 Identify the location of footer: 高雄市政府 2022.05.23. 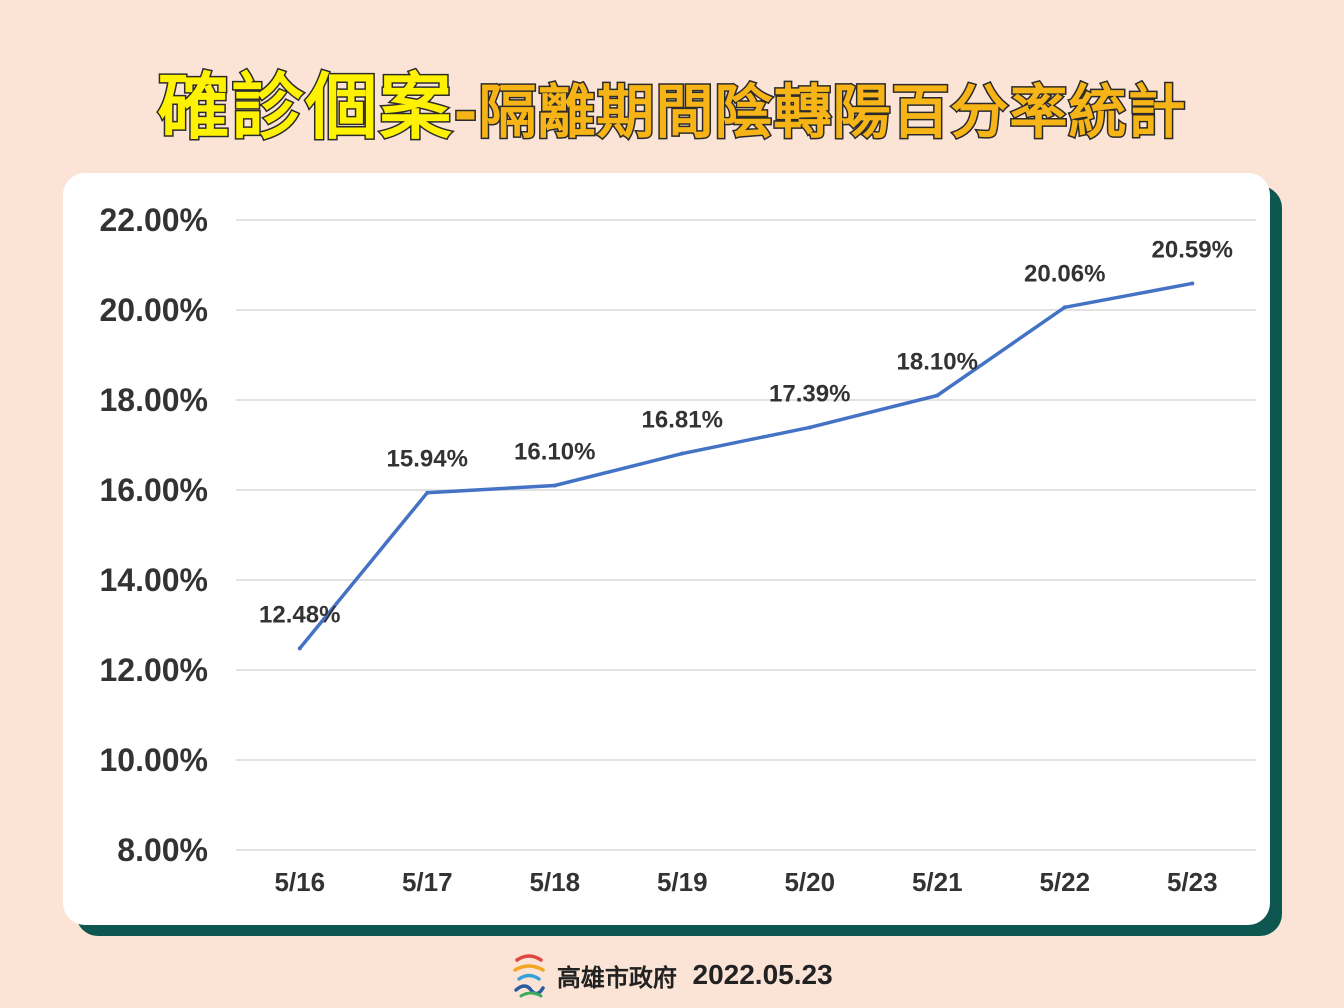
(672, 975).